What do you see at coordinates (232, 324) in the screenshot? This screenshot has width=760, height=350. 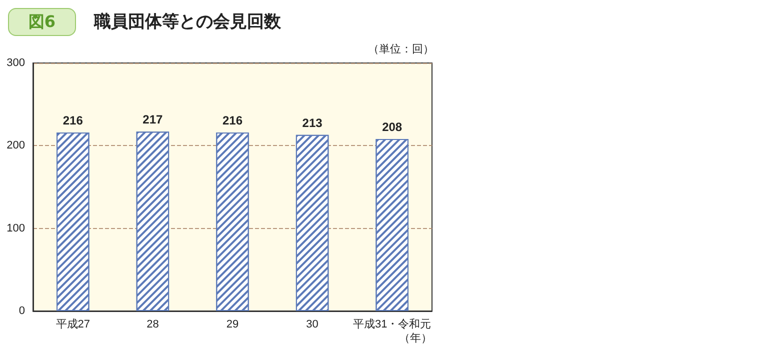 I see `x-tick-label: 29` at bounding box center [232, 324].